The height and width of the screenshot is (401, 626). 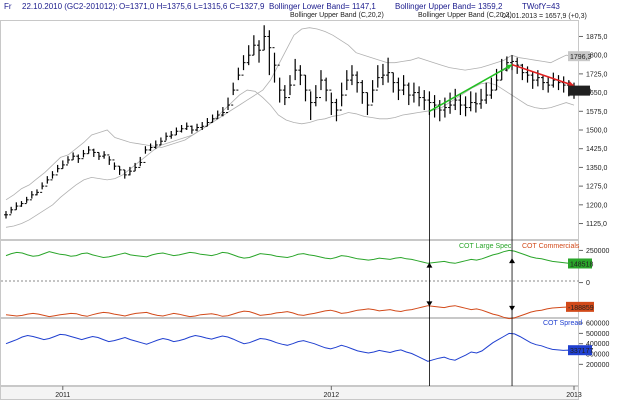 I want to click on spread-ytick-label: 200000, so click(x=597, y=365).